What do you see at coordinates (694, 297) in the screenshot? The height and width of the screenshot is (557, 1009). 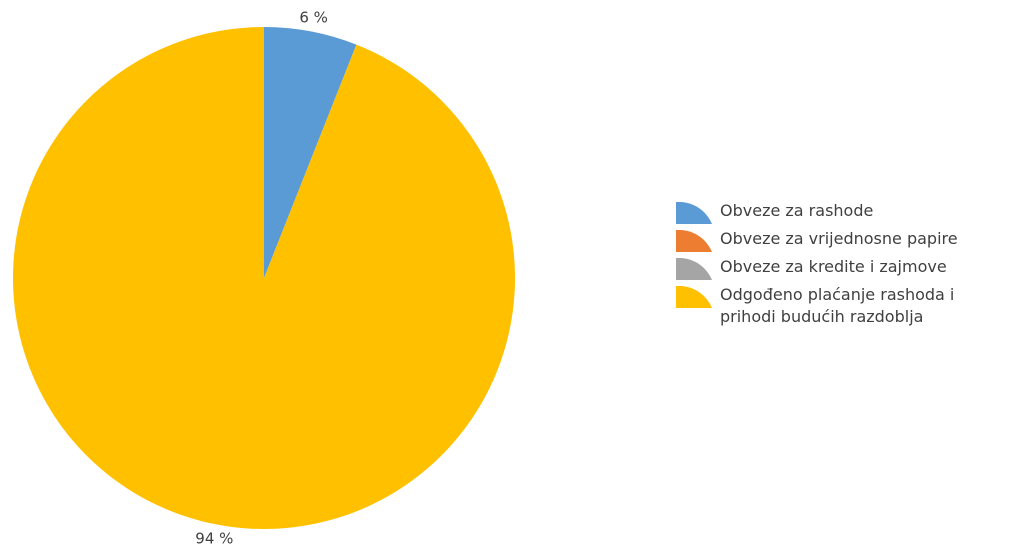 I see `legend-swatch-odgodeno-placanje` at bounding box center [694, 297].